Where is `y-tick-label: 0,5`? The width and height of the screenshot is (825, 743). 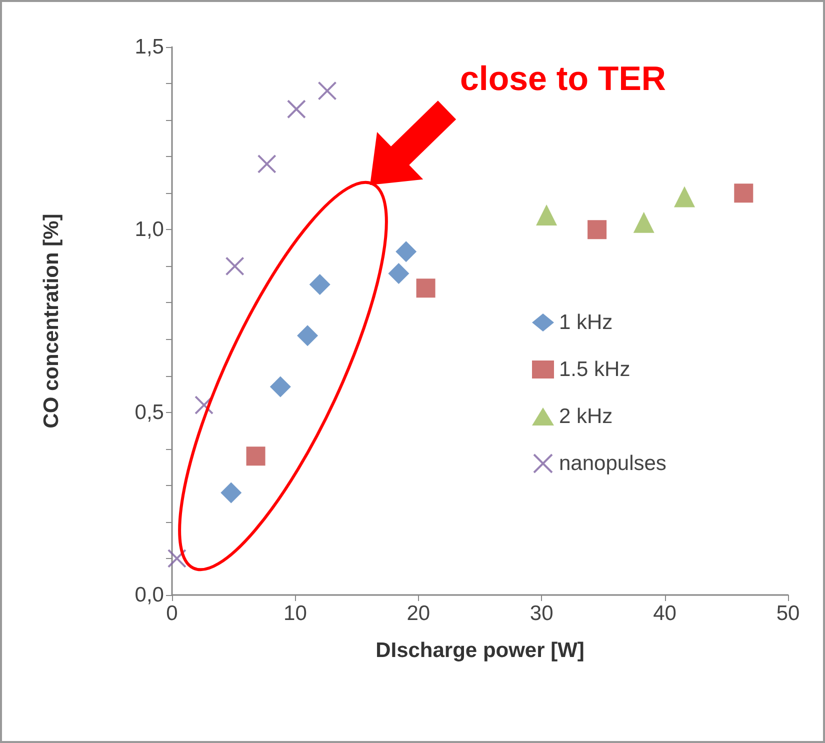
y-tick-label: 0,5 is located at coordinates (149, 412).